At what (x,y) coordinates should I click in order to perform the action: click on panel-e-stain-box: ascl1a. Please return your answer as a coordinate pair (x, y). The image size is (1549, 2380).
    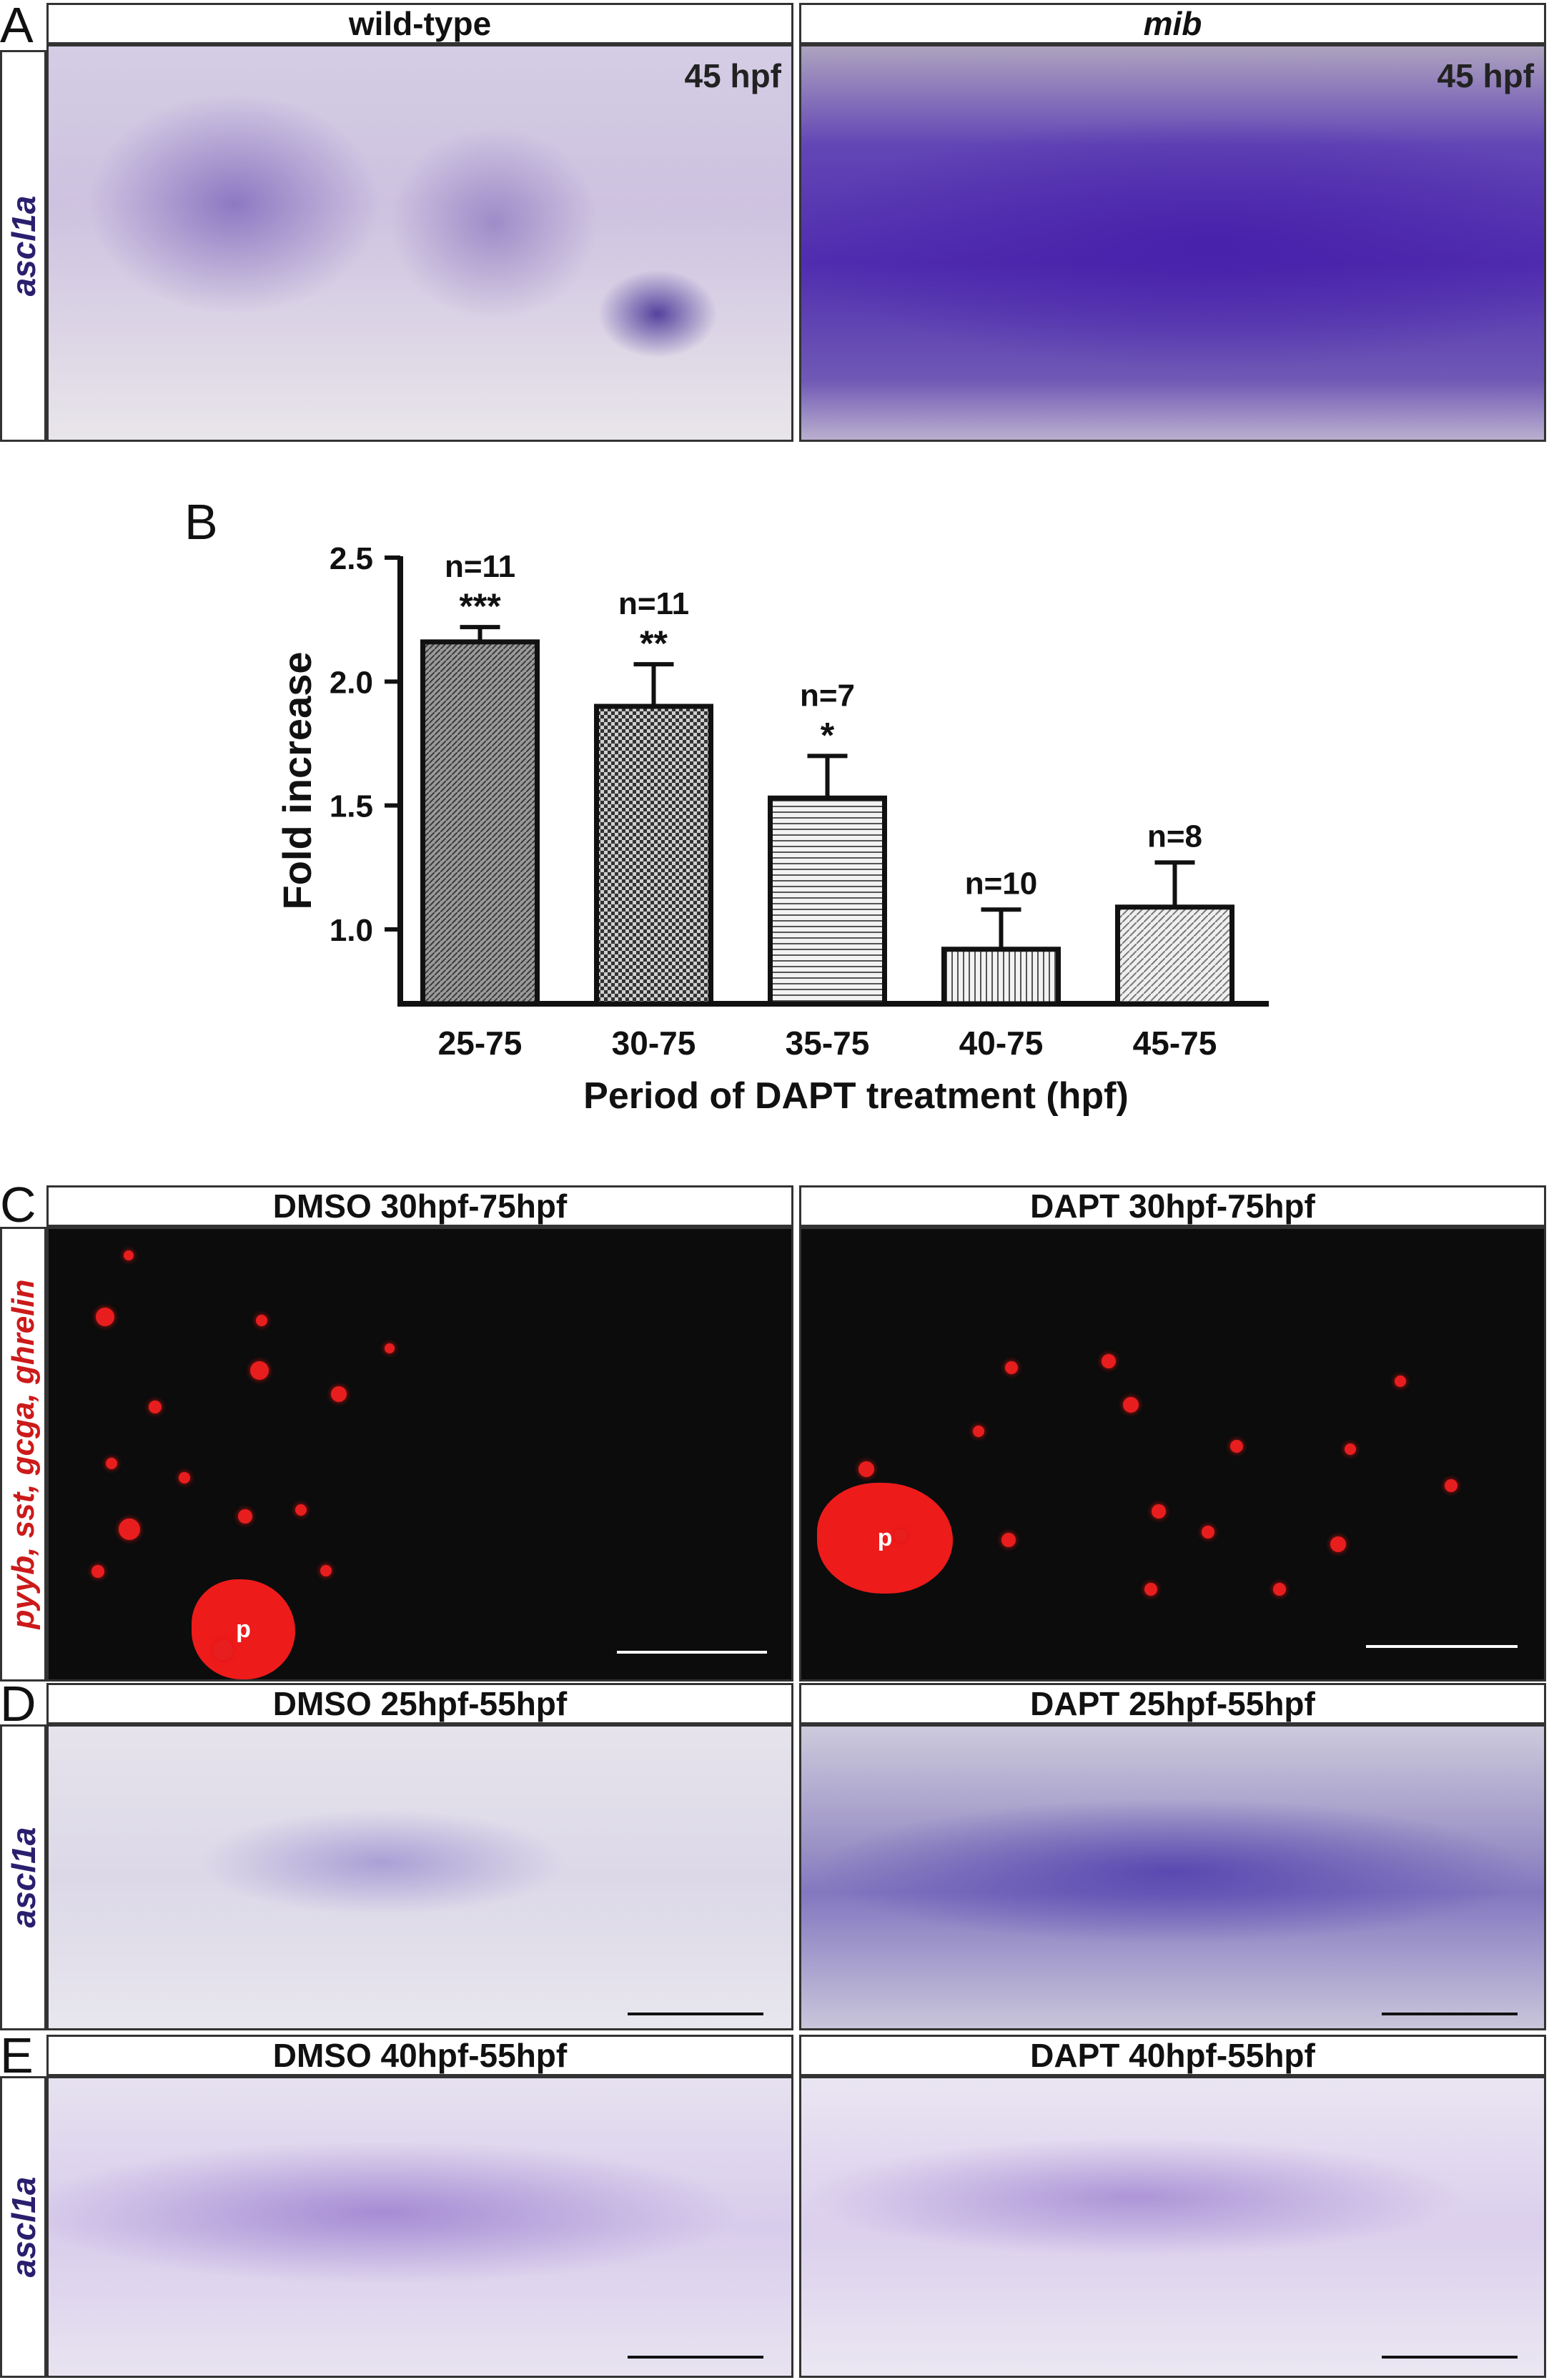
    Looking at the image, I should click on (23, 2227).